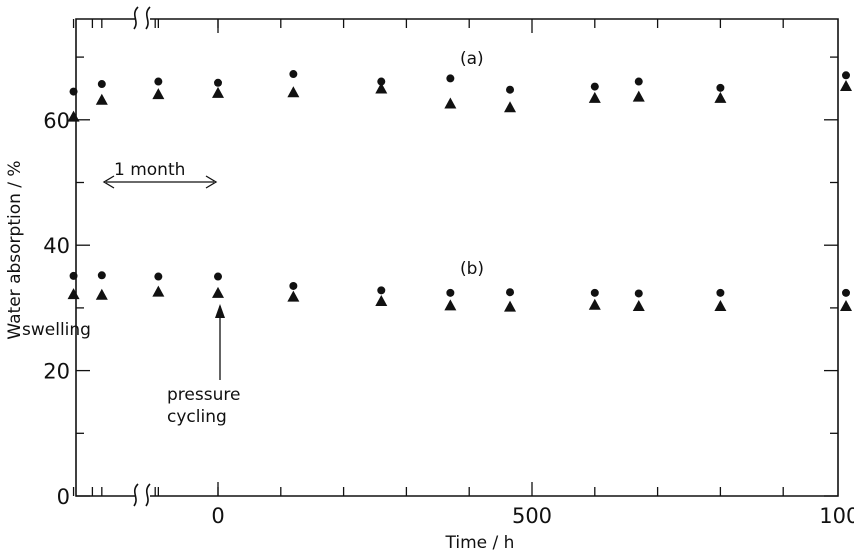  What do you see at coordinates (56, 121) in the screenshot?
I see `y-tick-label: 60` at bounding box center [56, 121].